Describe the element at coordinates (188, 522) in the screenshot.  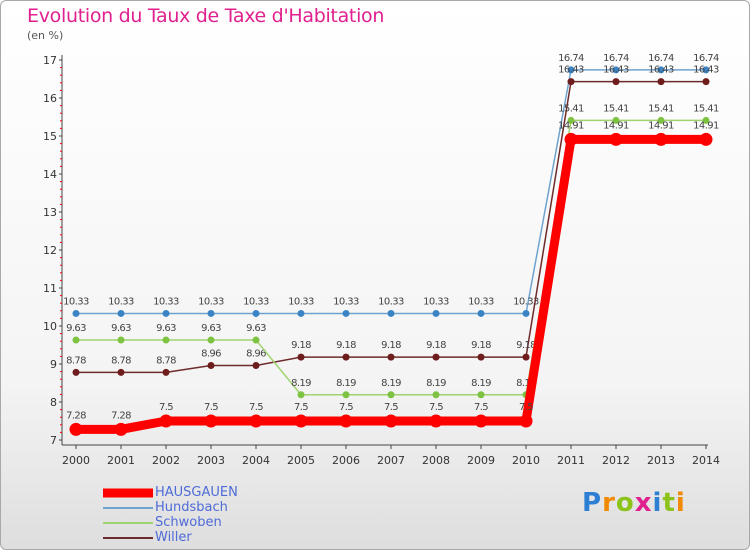
I see `legend-label-schwoben: Schwoben` at that location.